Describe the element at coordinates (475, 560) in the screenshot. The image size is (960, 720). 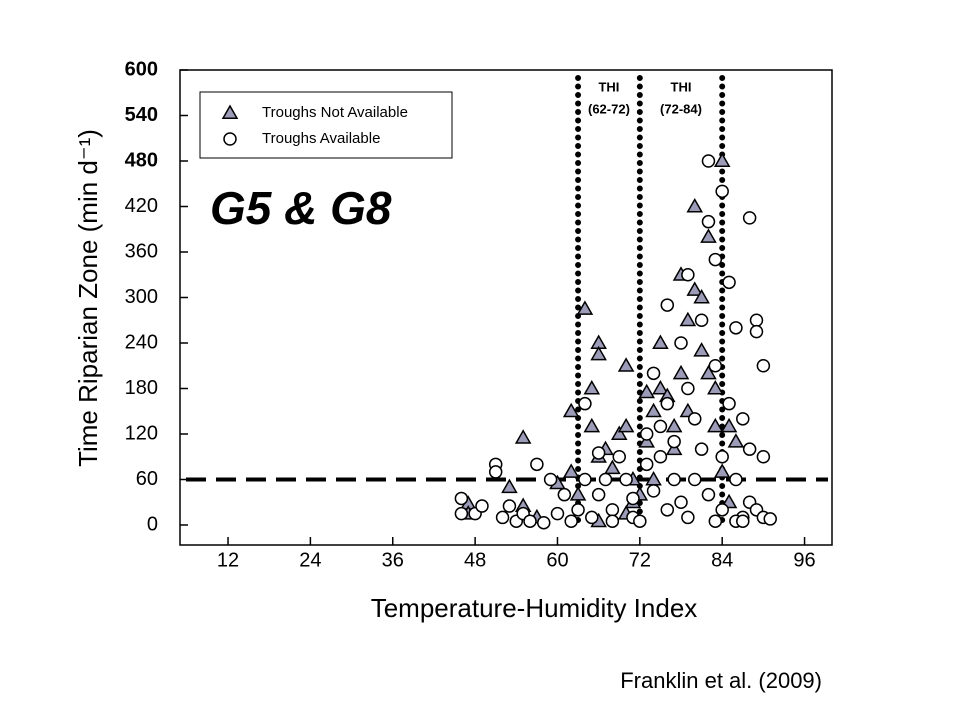
I see `x-tick-label: 48` at that location.